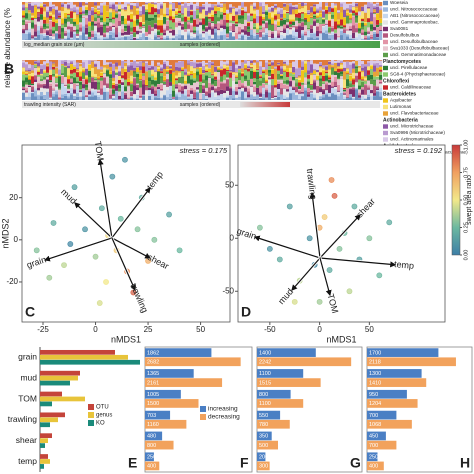  I want to click on legend-swatch, so click(385, 22).